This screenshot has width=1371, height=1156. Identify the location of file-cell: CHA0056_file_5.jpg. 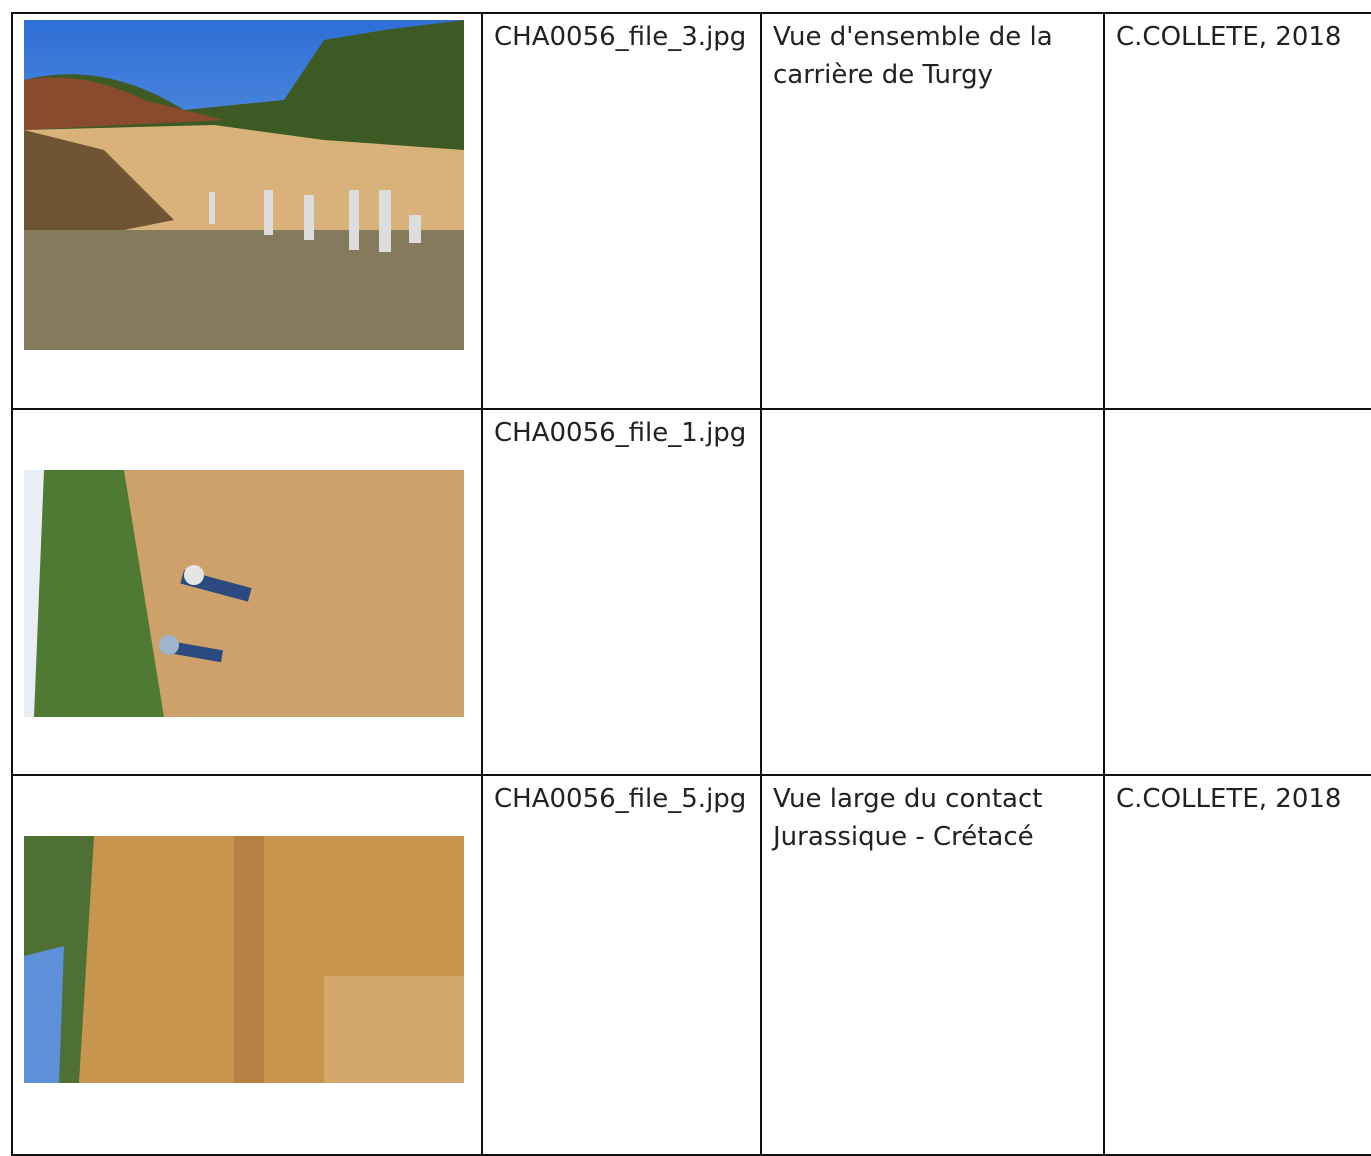
(621, 965).